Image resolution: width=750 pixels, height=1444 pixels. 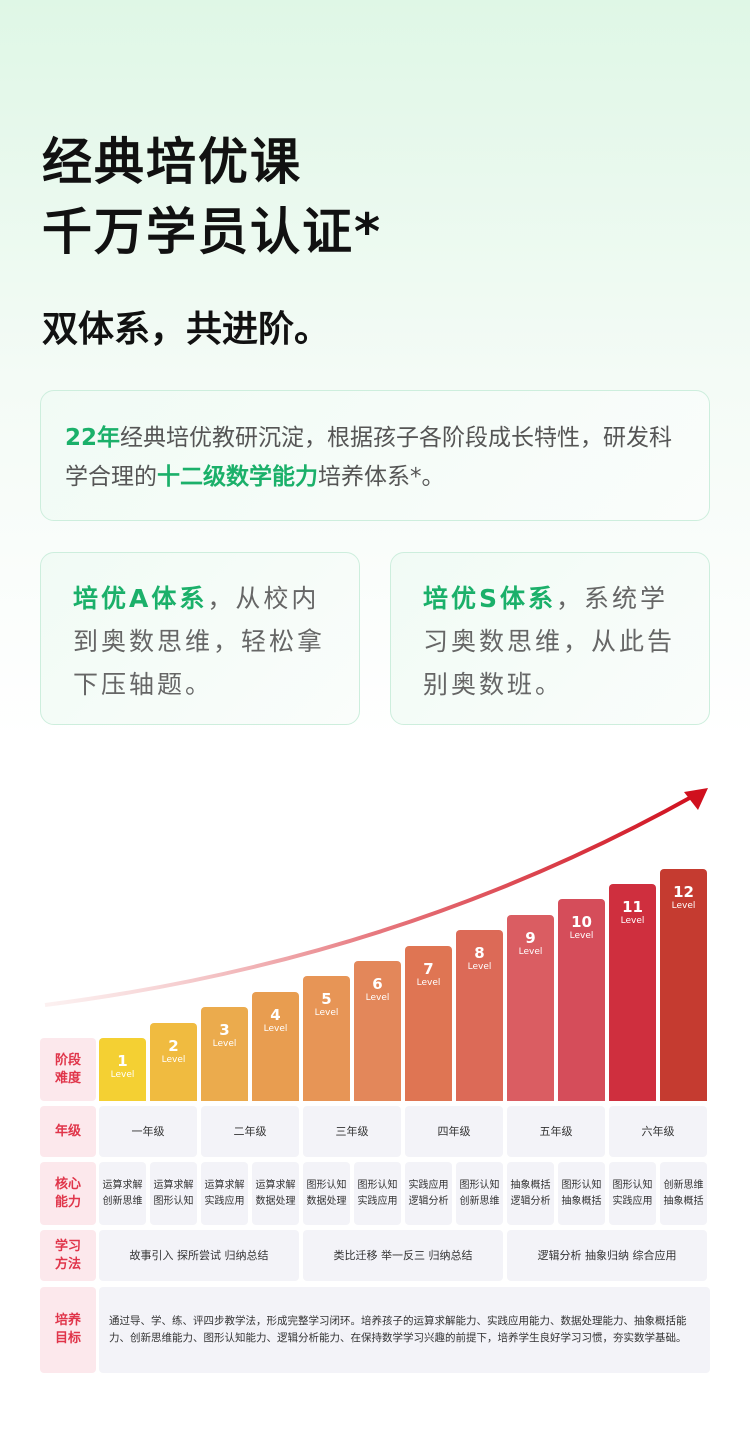 I want to click on text: 学习, so click(x=67, y=1246).